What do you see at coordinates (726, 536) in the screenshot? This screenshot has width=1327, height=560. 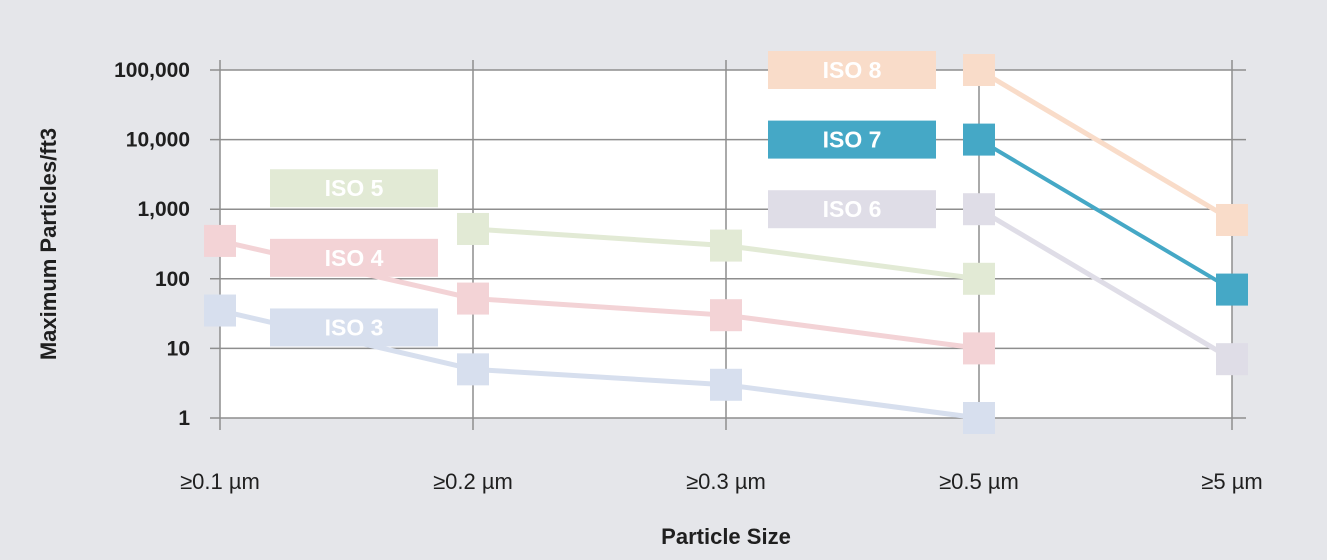 I see `x-axis-title: Particle Size` at bounding box center [726, 536].